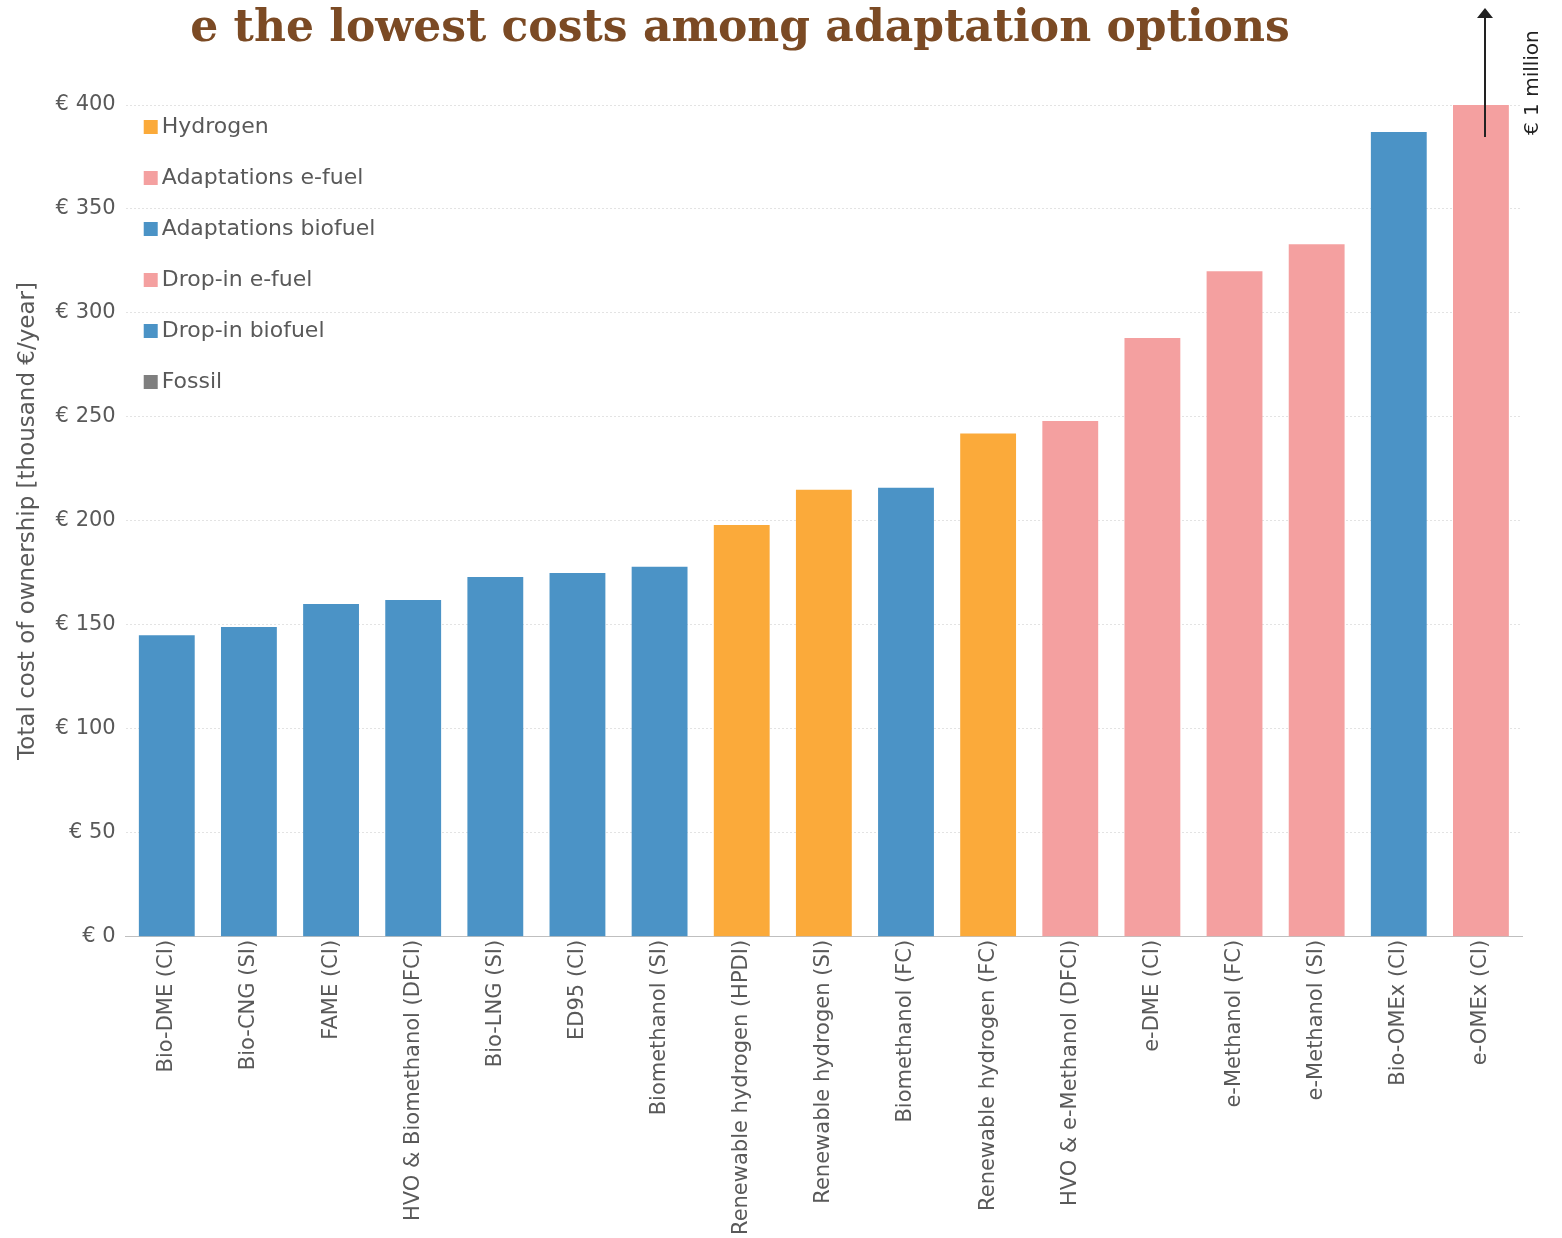  I want to click on x-tick-label: Bio-LNG (SI), so click(493, 1003).